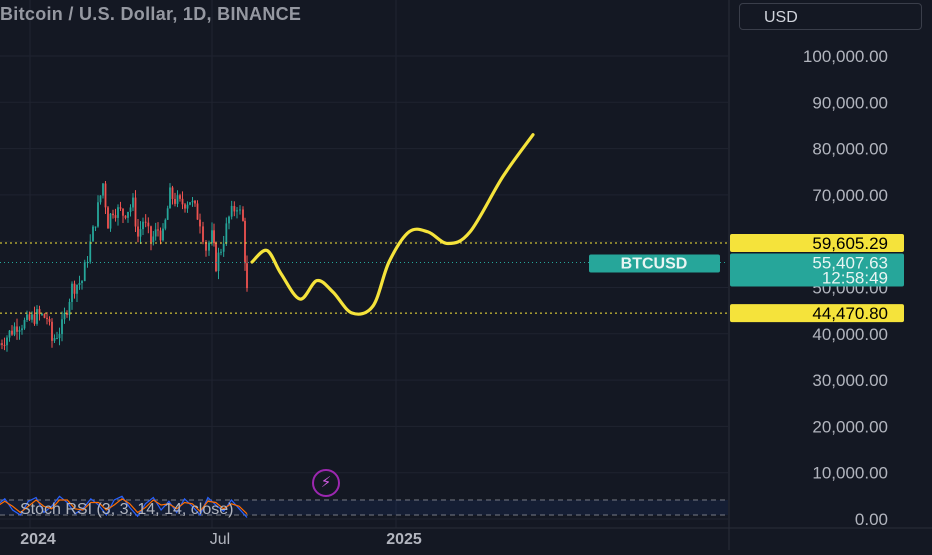 The width and height of the screenshot is (932, 555). I want to click on level-lines, so click(364, 278).